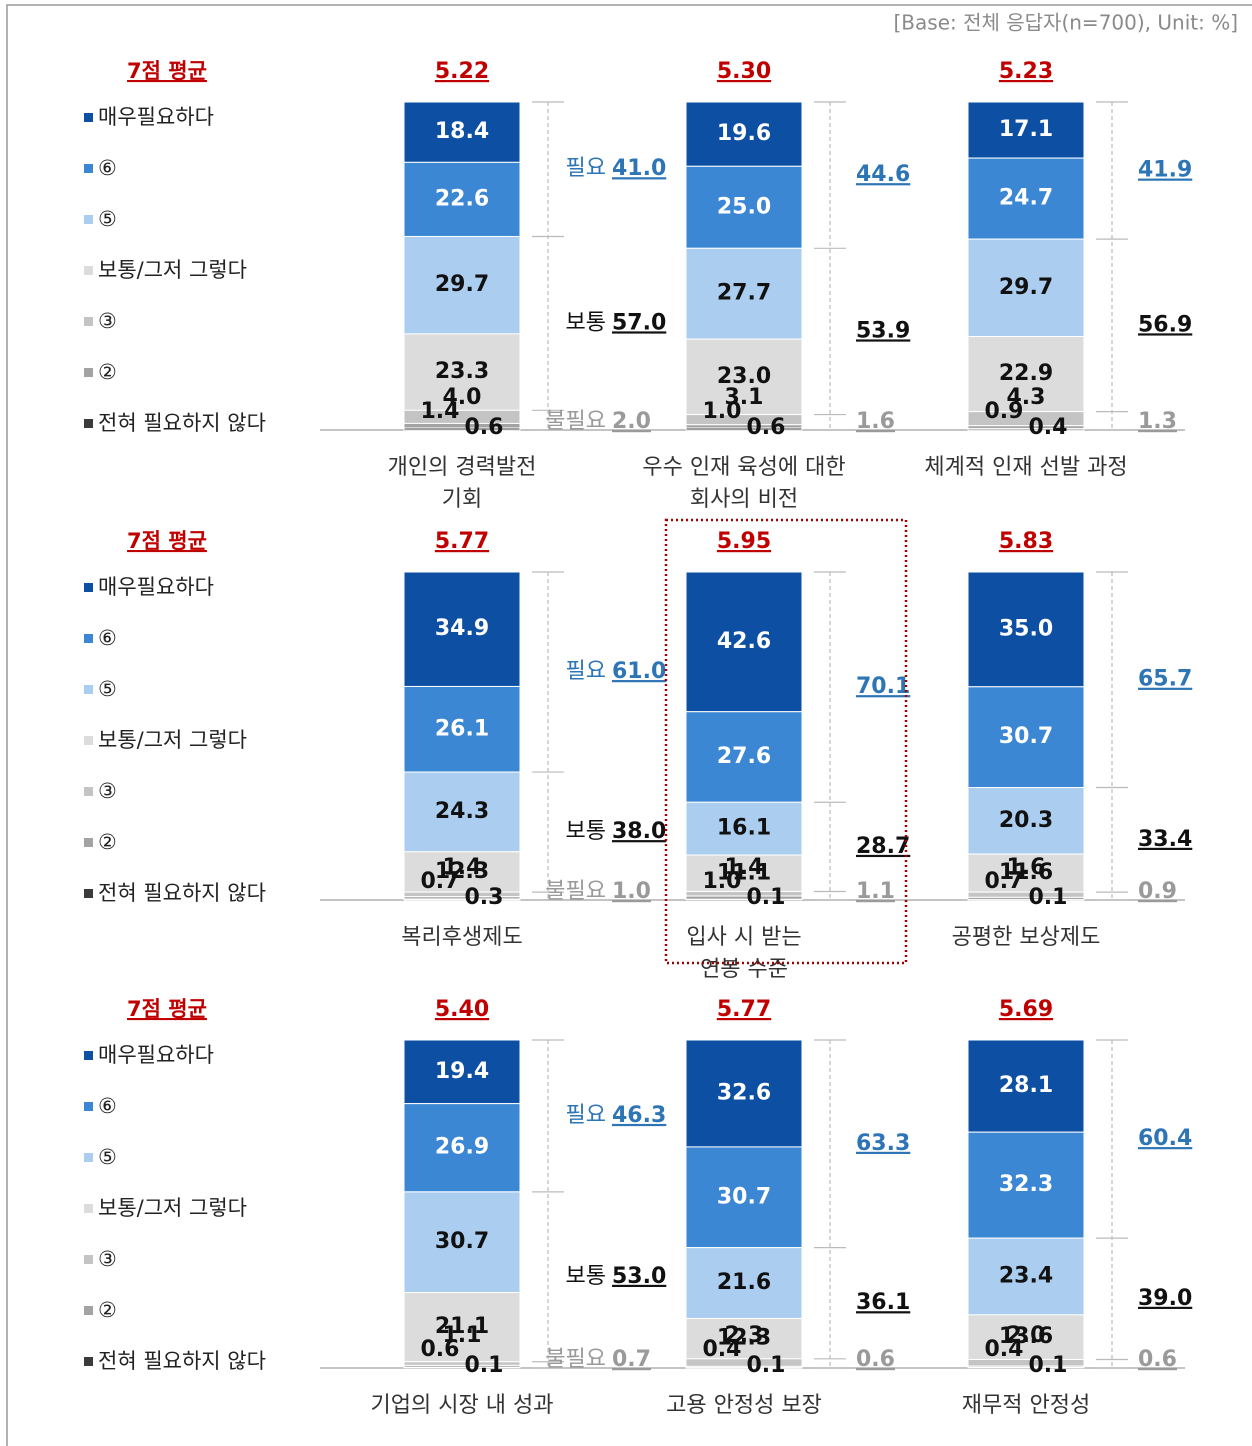  I want to click on sum-label: 28.7, so click(883, 846).